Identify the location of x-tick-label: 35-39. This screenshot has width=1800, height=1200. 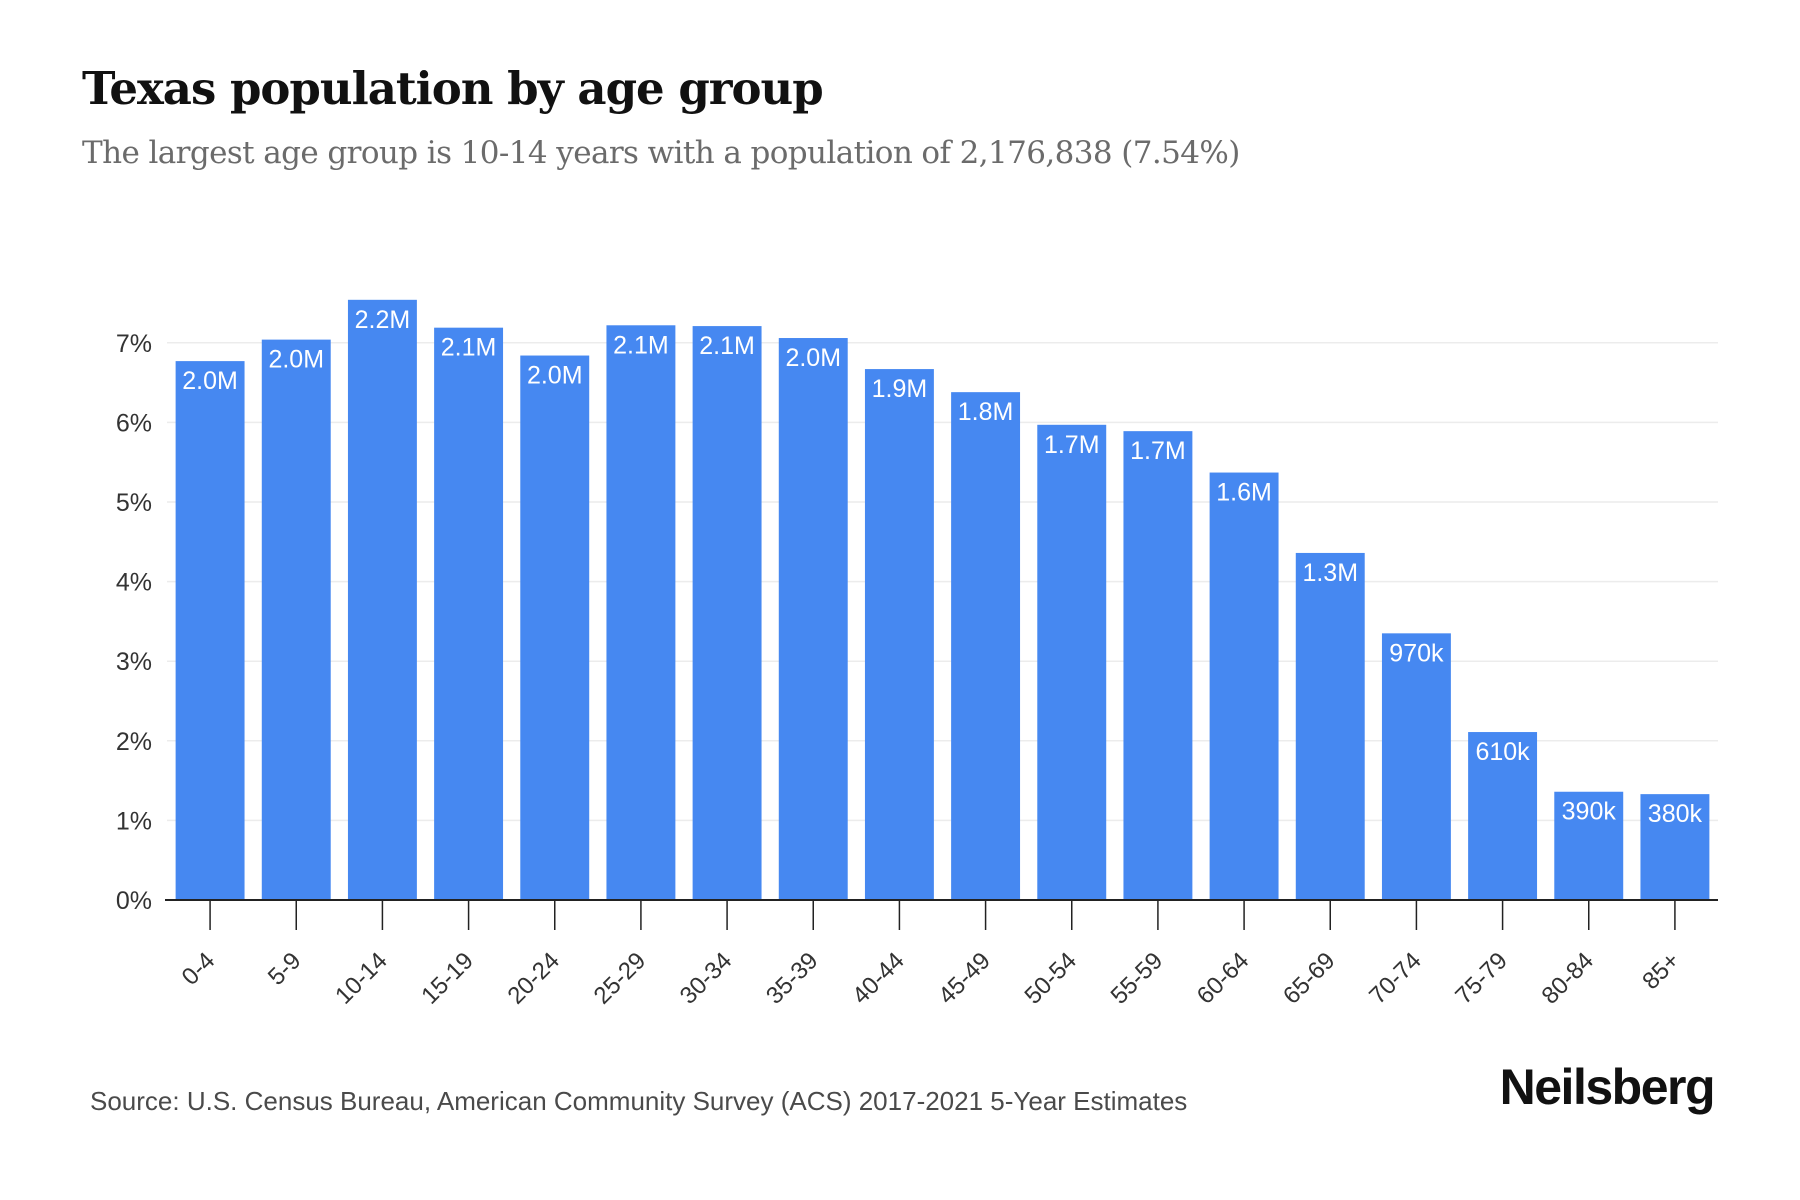
(792, 978).